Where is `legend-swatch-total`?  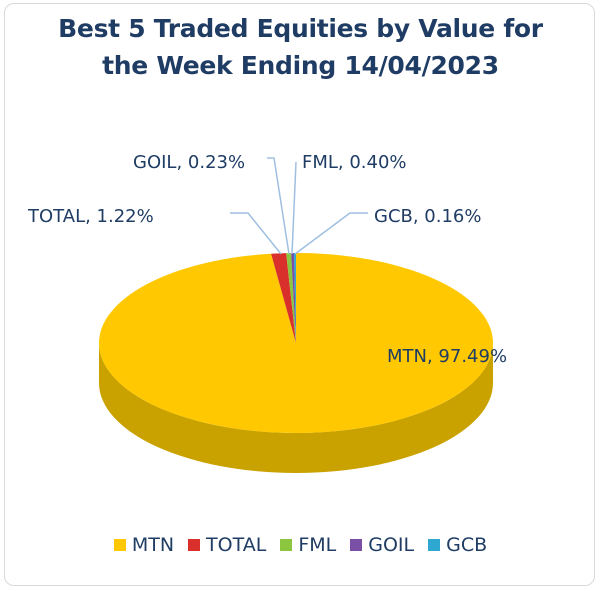
legend-swatch-total is located at coordinates (194, 545).